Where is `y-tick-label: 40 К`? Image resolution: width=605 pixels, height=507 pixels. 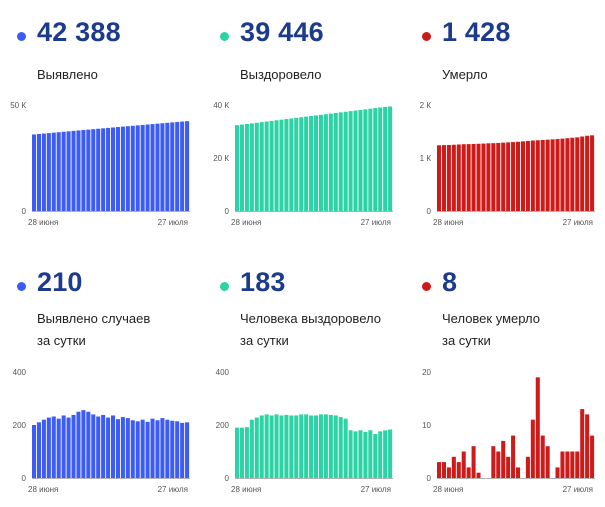
y-tick-label: 40 К is located at coordinates (221, 105).